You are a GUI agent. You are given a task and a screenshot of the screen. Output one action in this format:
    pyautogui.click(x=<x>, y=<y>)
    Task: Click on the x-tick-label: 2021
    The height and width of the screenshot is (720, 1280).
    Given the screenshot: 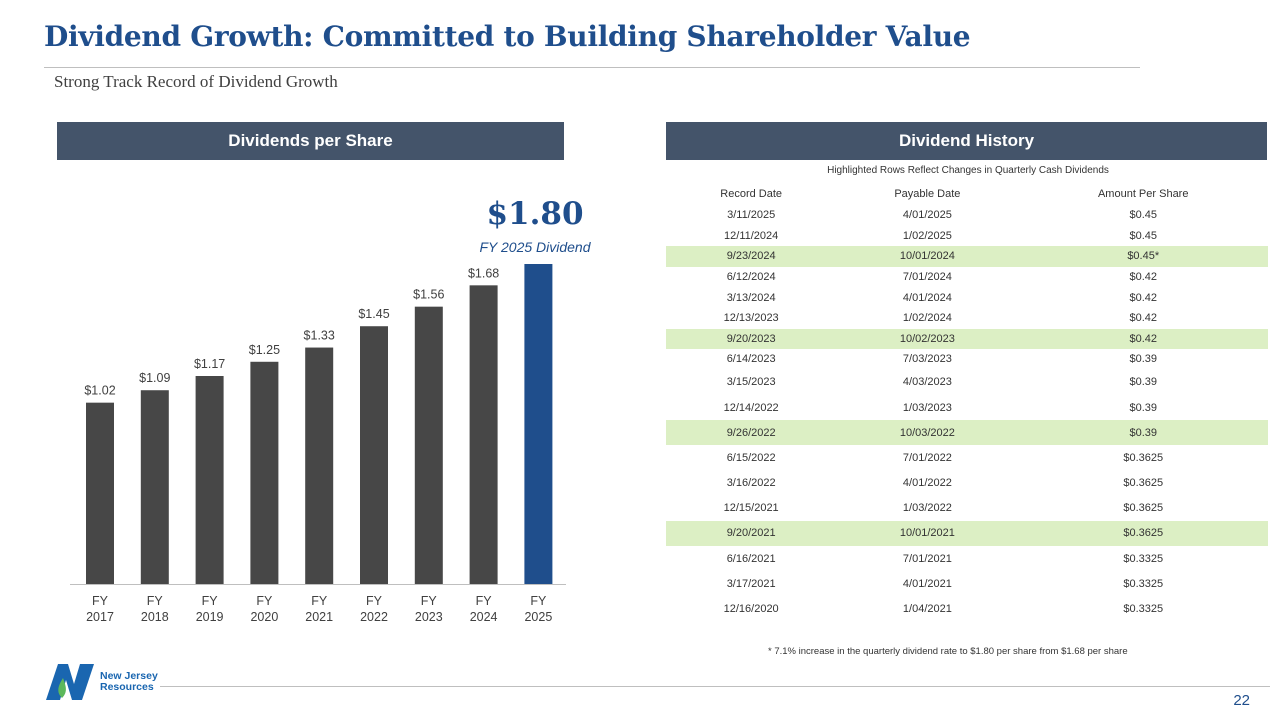 What is the action you would take?
    pyautogui.click(x=319, y=617)
    